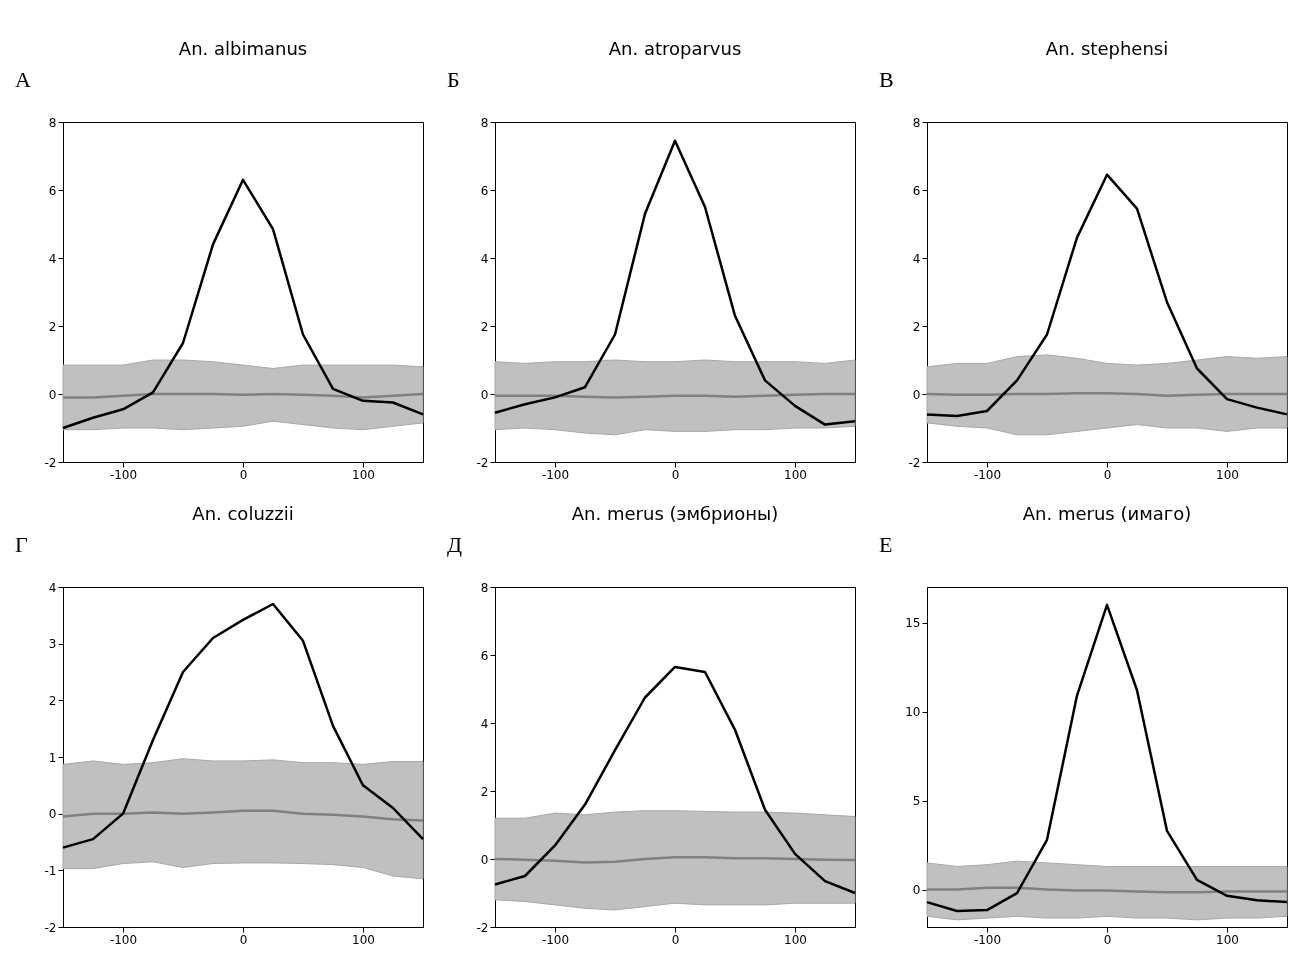 The width and height of the screenshot is (1301, 965). Describe the element at coordinates (52, 644) in the screenshot. I see `y-tick-label: 3` at that location.